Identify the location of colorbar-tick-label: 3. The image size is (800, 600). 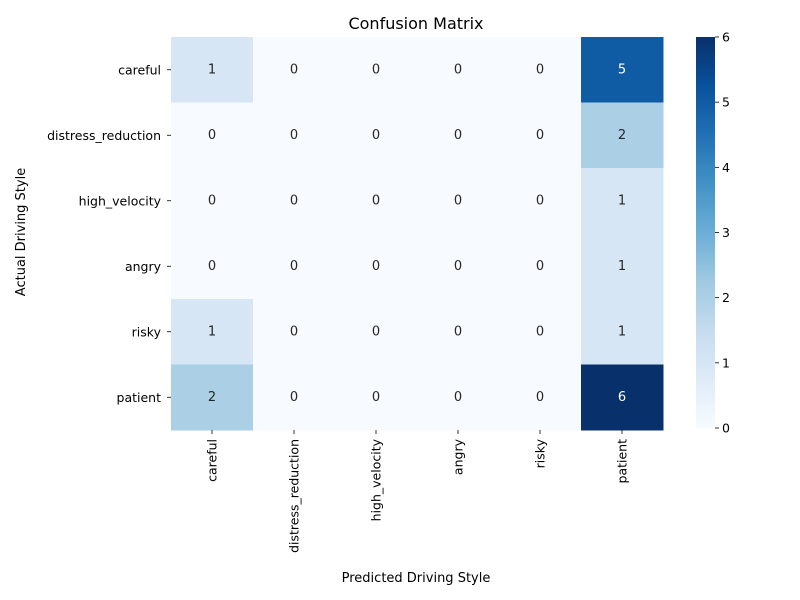
(726, 232).